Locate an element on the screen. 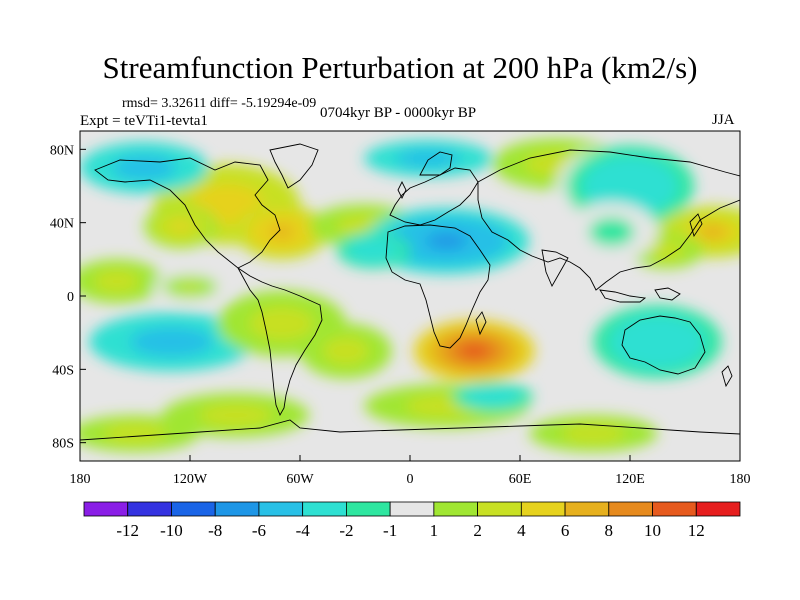 Image resolution: width=800 pixels, height=600 pixels. colorbar-label: -8 is located at coordinates (215, 530).